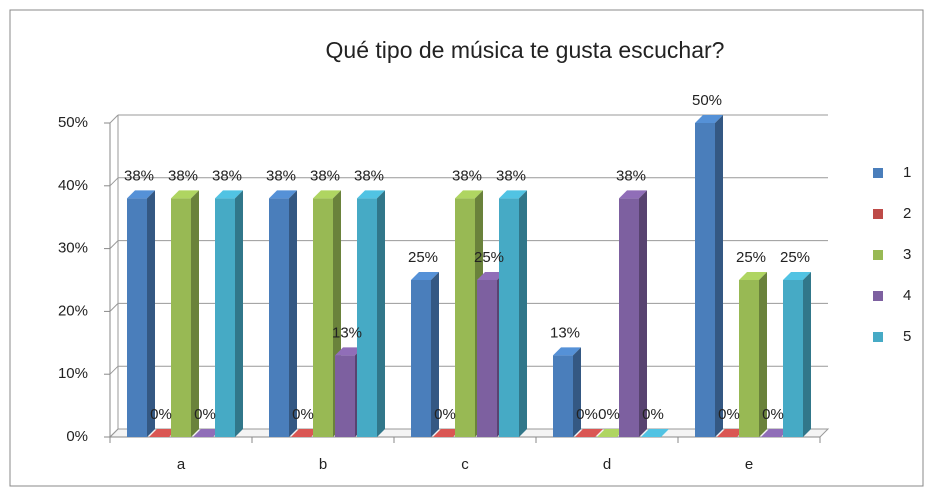 Image resolution: width=934 pixels, height=496 pixels. I want to click on y-tick-label: 20%, so click(73, 310).